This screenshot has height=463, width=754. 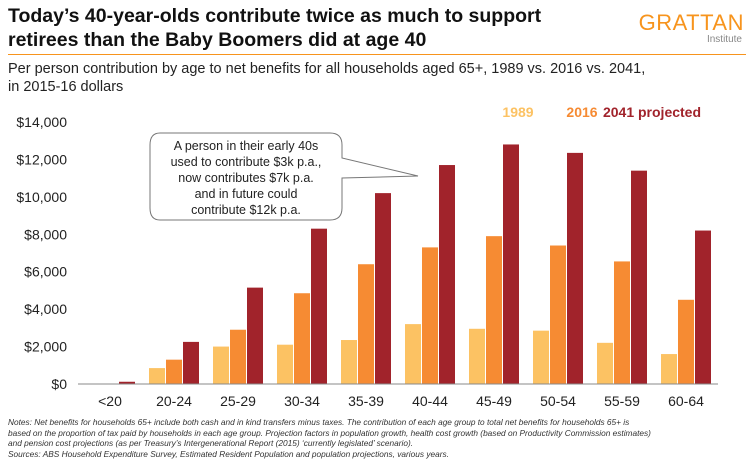 What do you see at coordinates (319, 306) in the screenshot?
I see `bar-3034-2041-projected` at bounding box center [319, 306].